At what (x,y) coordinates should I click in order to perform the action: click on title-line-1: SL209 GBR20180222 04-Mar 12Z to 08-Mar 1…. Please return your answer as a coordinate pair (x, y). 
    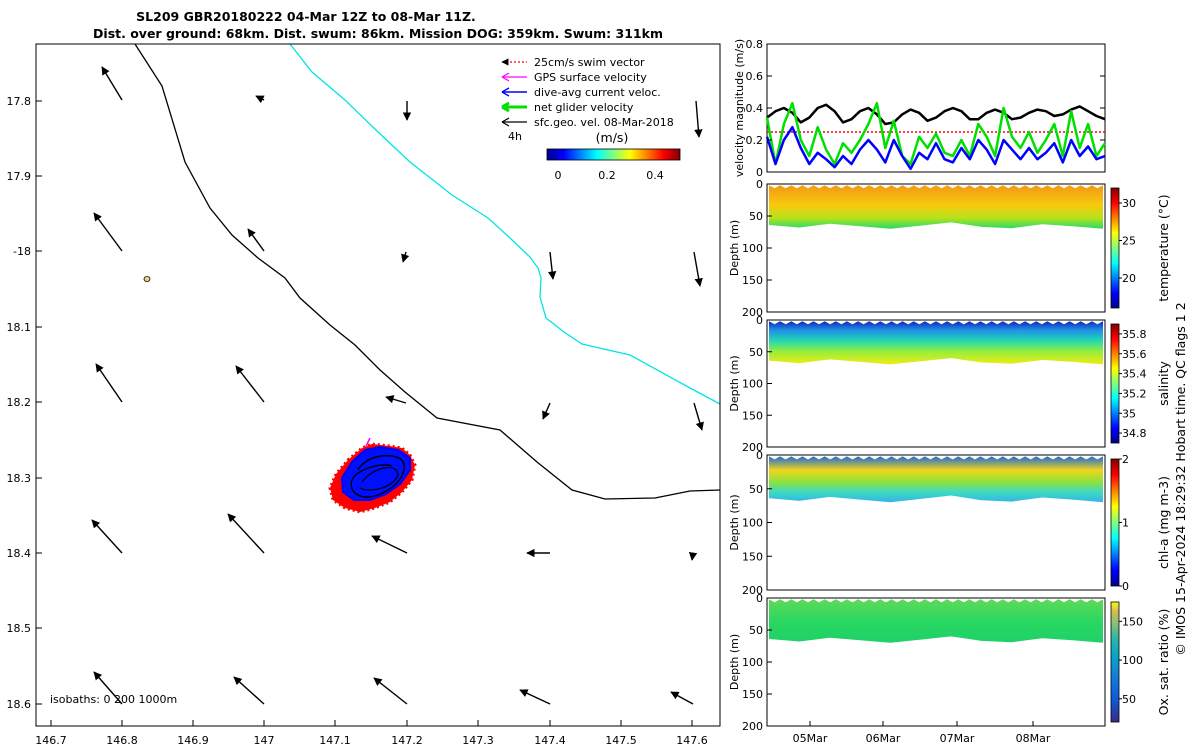
    Looking at the image, I should click on (306, 16).